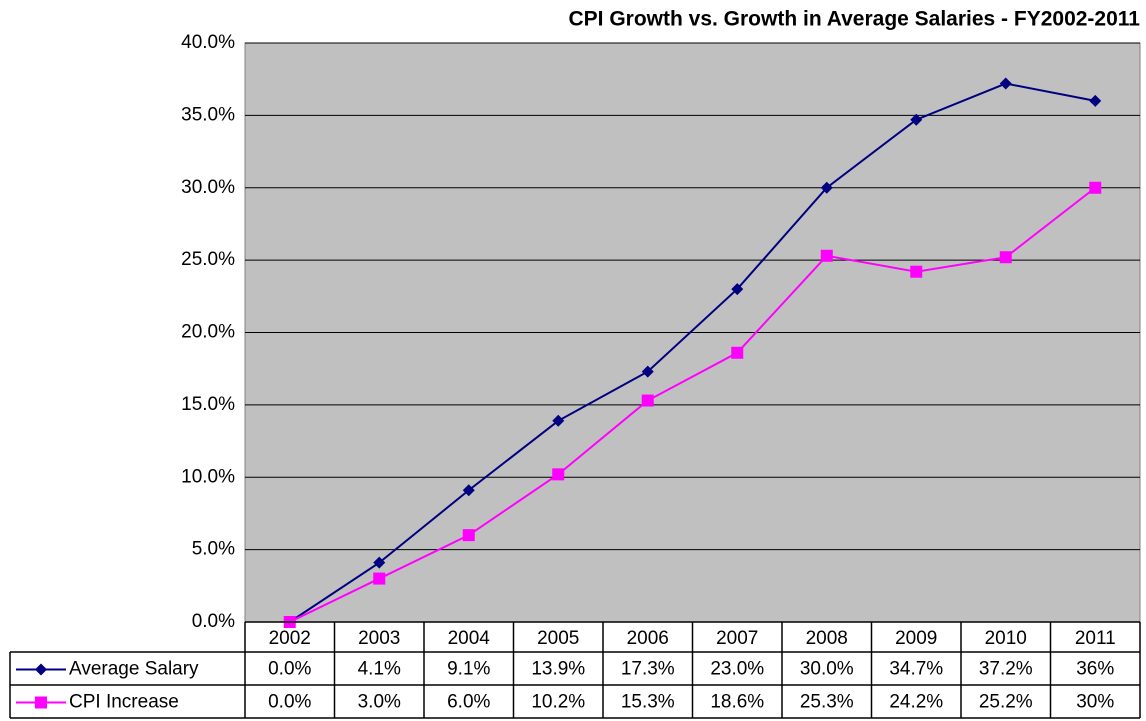 Image resolution: width=1146 pixels, height=721 pixels. I want to click on x-tick-label: 2004, so click(469, 638).